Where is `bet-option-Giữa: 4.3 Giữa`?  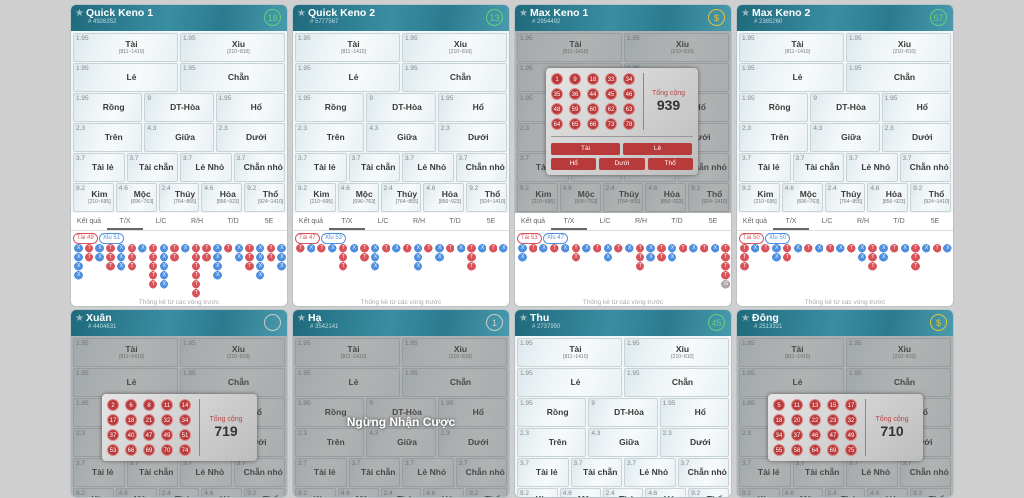
bet-option-Giữa: 4.3 Giữa is located at coordinates (401, 137).